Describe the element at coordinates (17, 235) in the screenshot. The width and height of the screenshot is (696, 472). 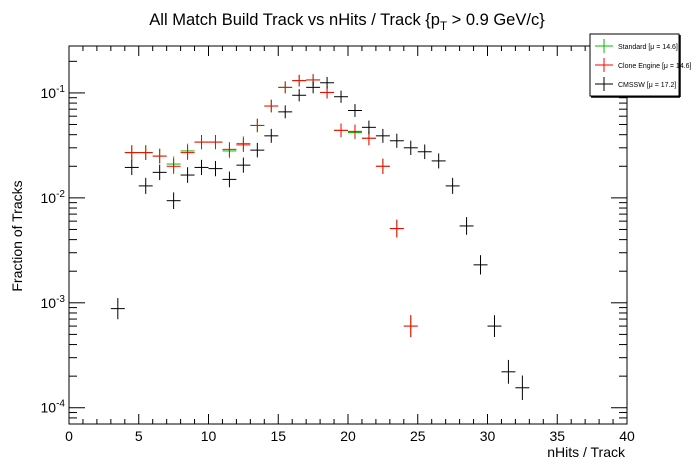
I see `y-axis-label: Fraction of Tracks` at that location.